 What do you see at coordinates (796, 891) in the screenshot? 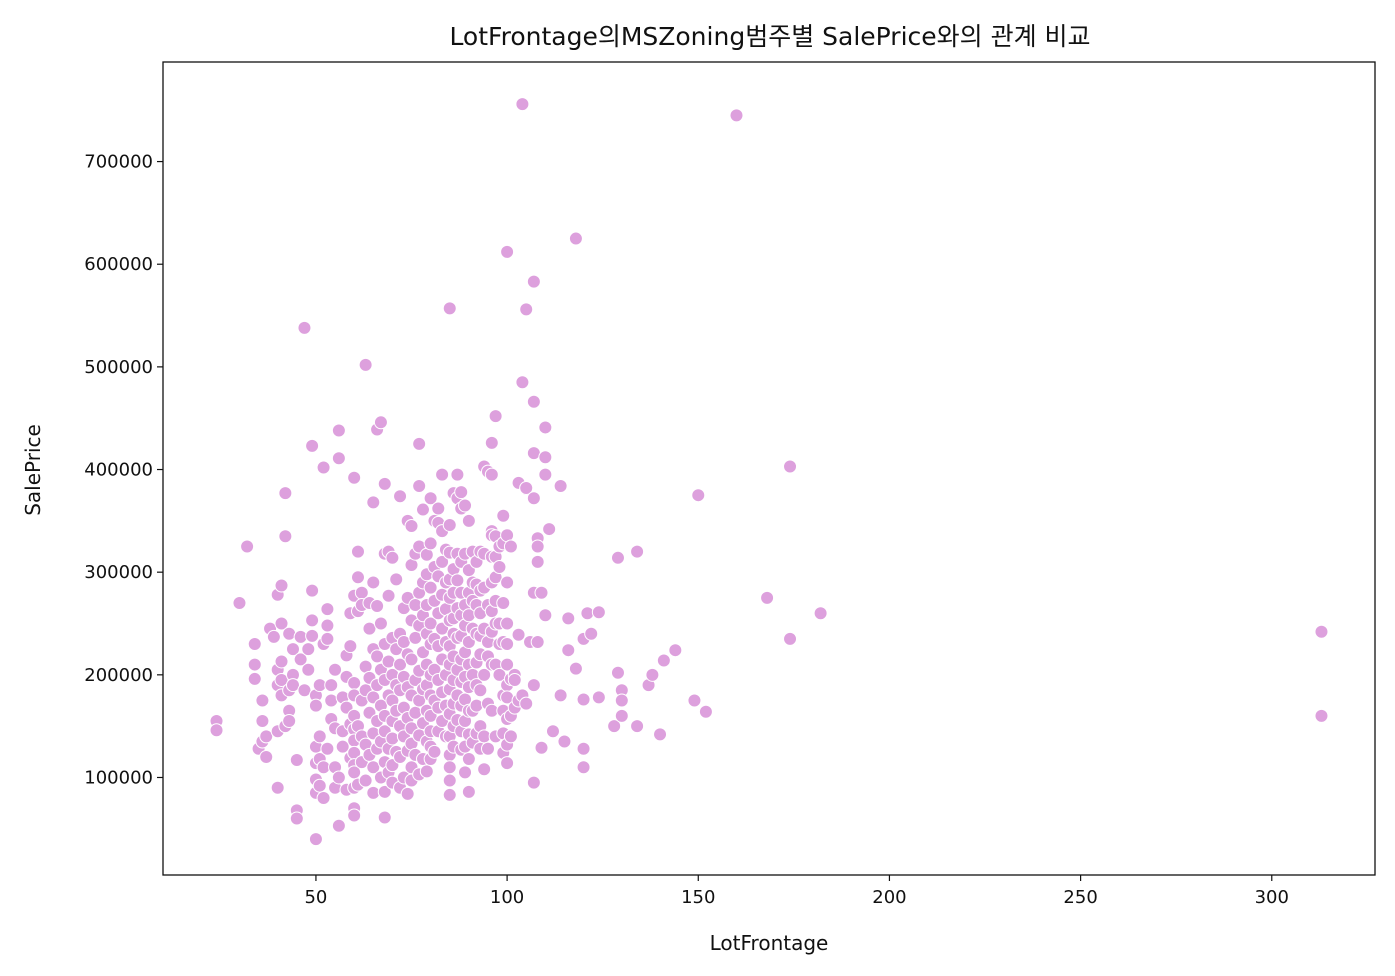
I see `x-axis-ticks: 50 100 150 200 250 300` at bounding box center [796, 891].